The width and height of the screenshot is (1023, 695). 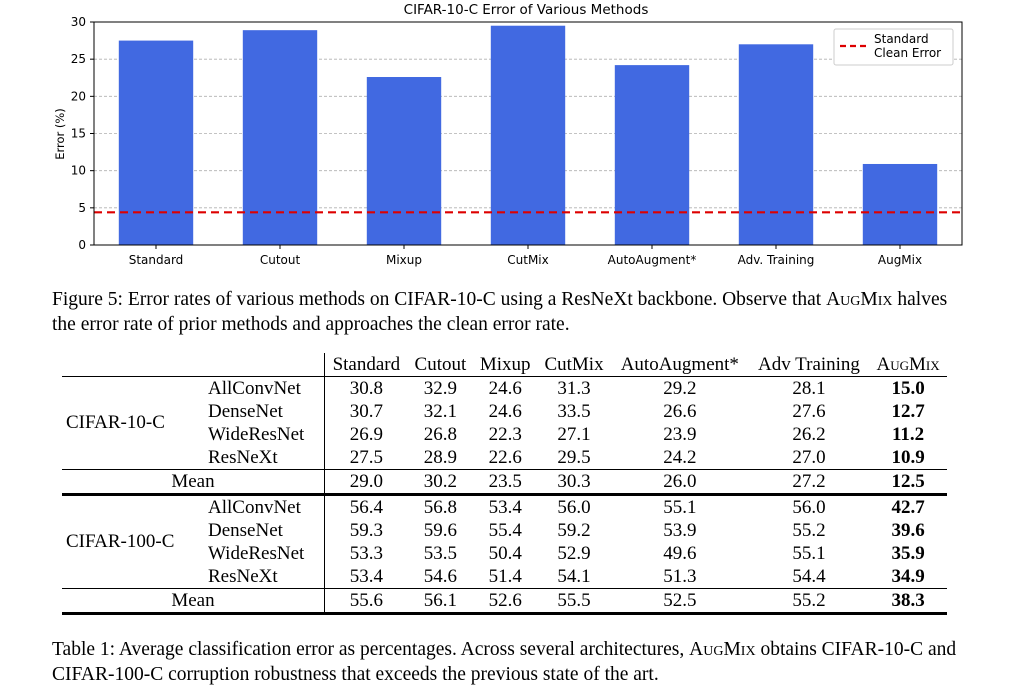 What do you see at coordinates (680, 388) in the screenshot?
I see `table-cell: 29.2` at bounding box center [680, 388].